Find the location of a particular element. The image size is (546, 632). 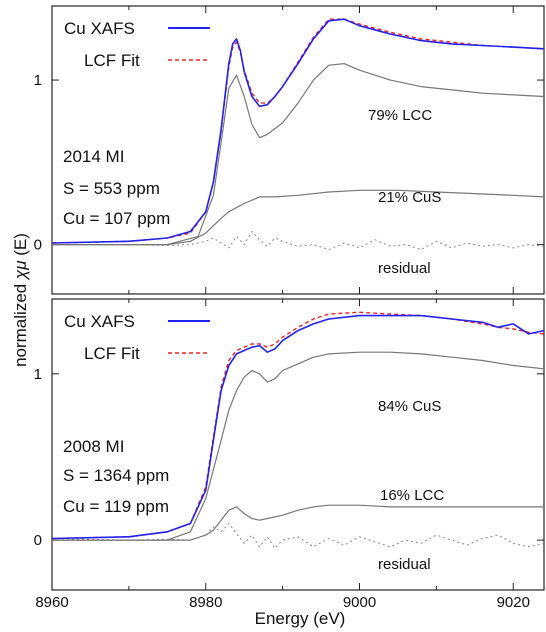

x-axis-label: Energy (eV) is located at coordinates (300, 618).